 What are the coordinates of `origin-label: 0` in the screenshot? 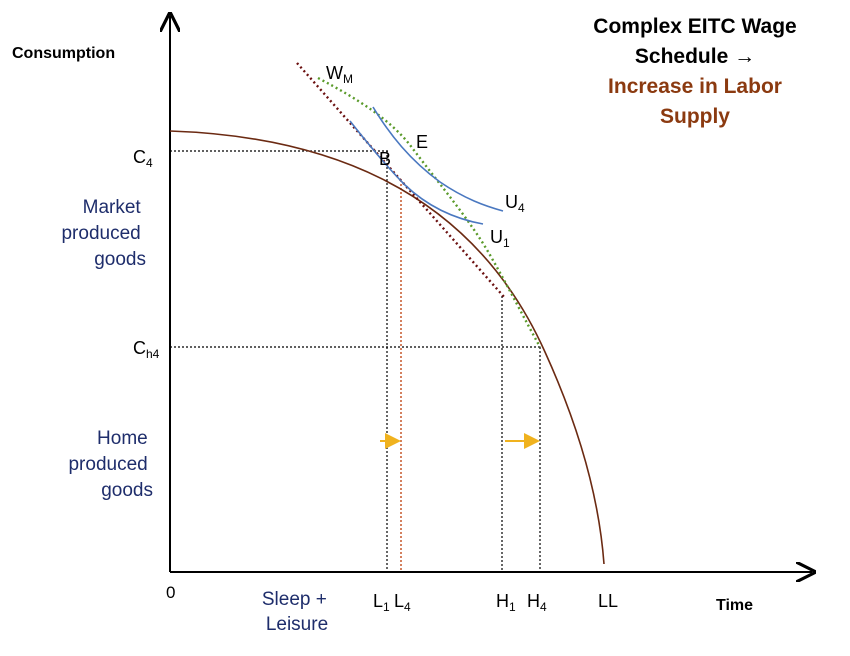 It's located at (170, 592).